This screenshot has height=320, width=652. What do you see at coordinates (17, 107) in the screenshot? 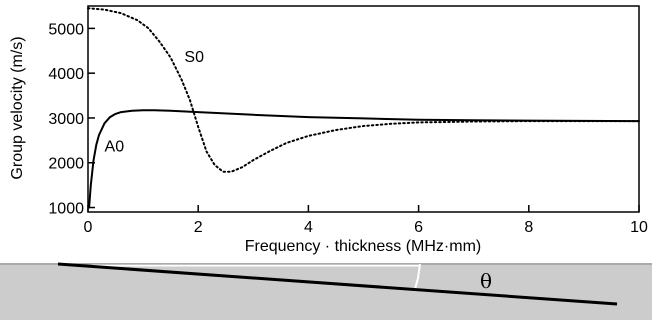
I see `y-axis-label: Group velocity (m/s)` at bounding box center [17, 107].